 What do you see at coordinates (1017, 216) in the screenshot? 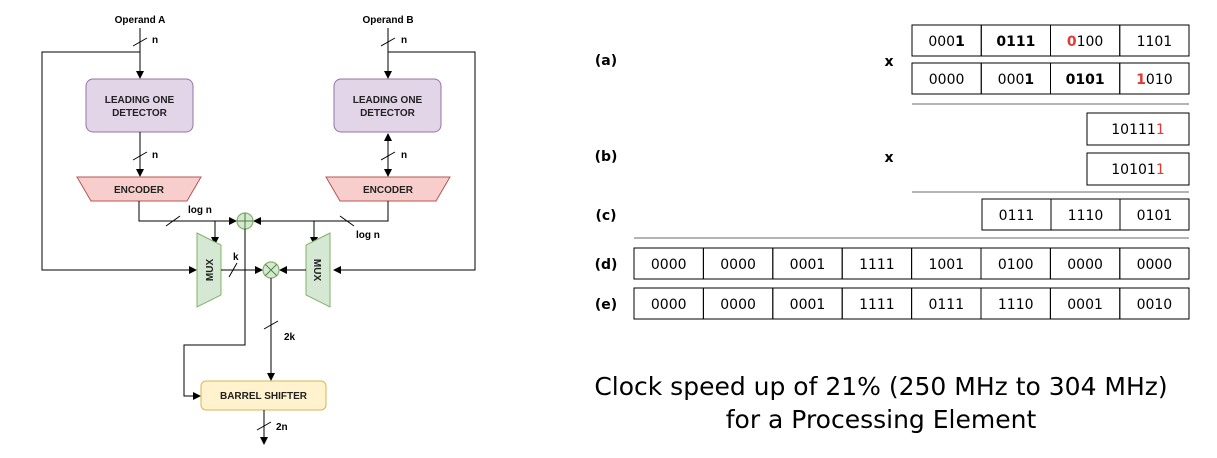
I see `cell-c-1: 0111` at bounding box center [1017, 216].